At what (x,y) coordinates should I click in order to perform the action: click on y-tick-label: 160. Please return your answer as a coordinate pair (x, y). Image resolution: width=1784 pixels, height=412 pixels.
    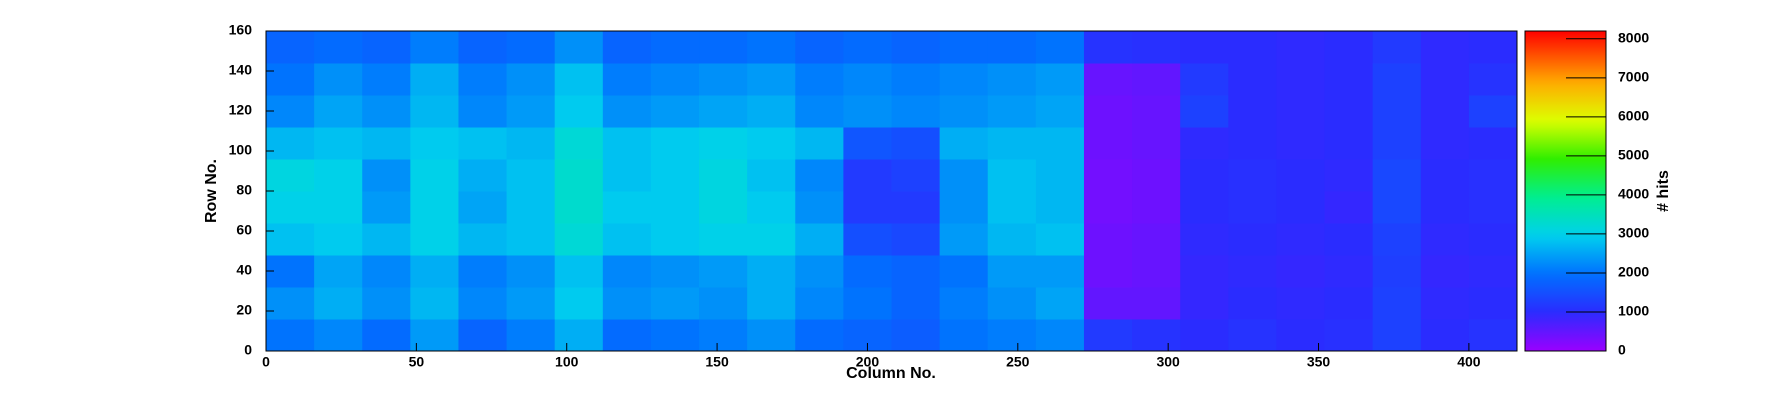
    Looking at the image, I should click on (241, 30).